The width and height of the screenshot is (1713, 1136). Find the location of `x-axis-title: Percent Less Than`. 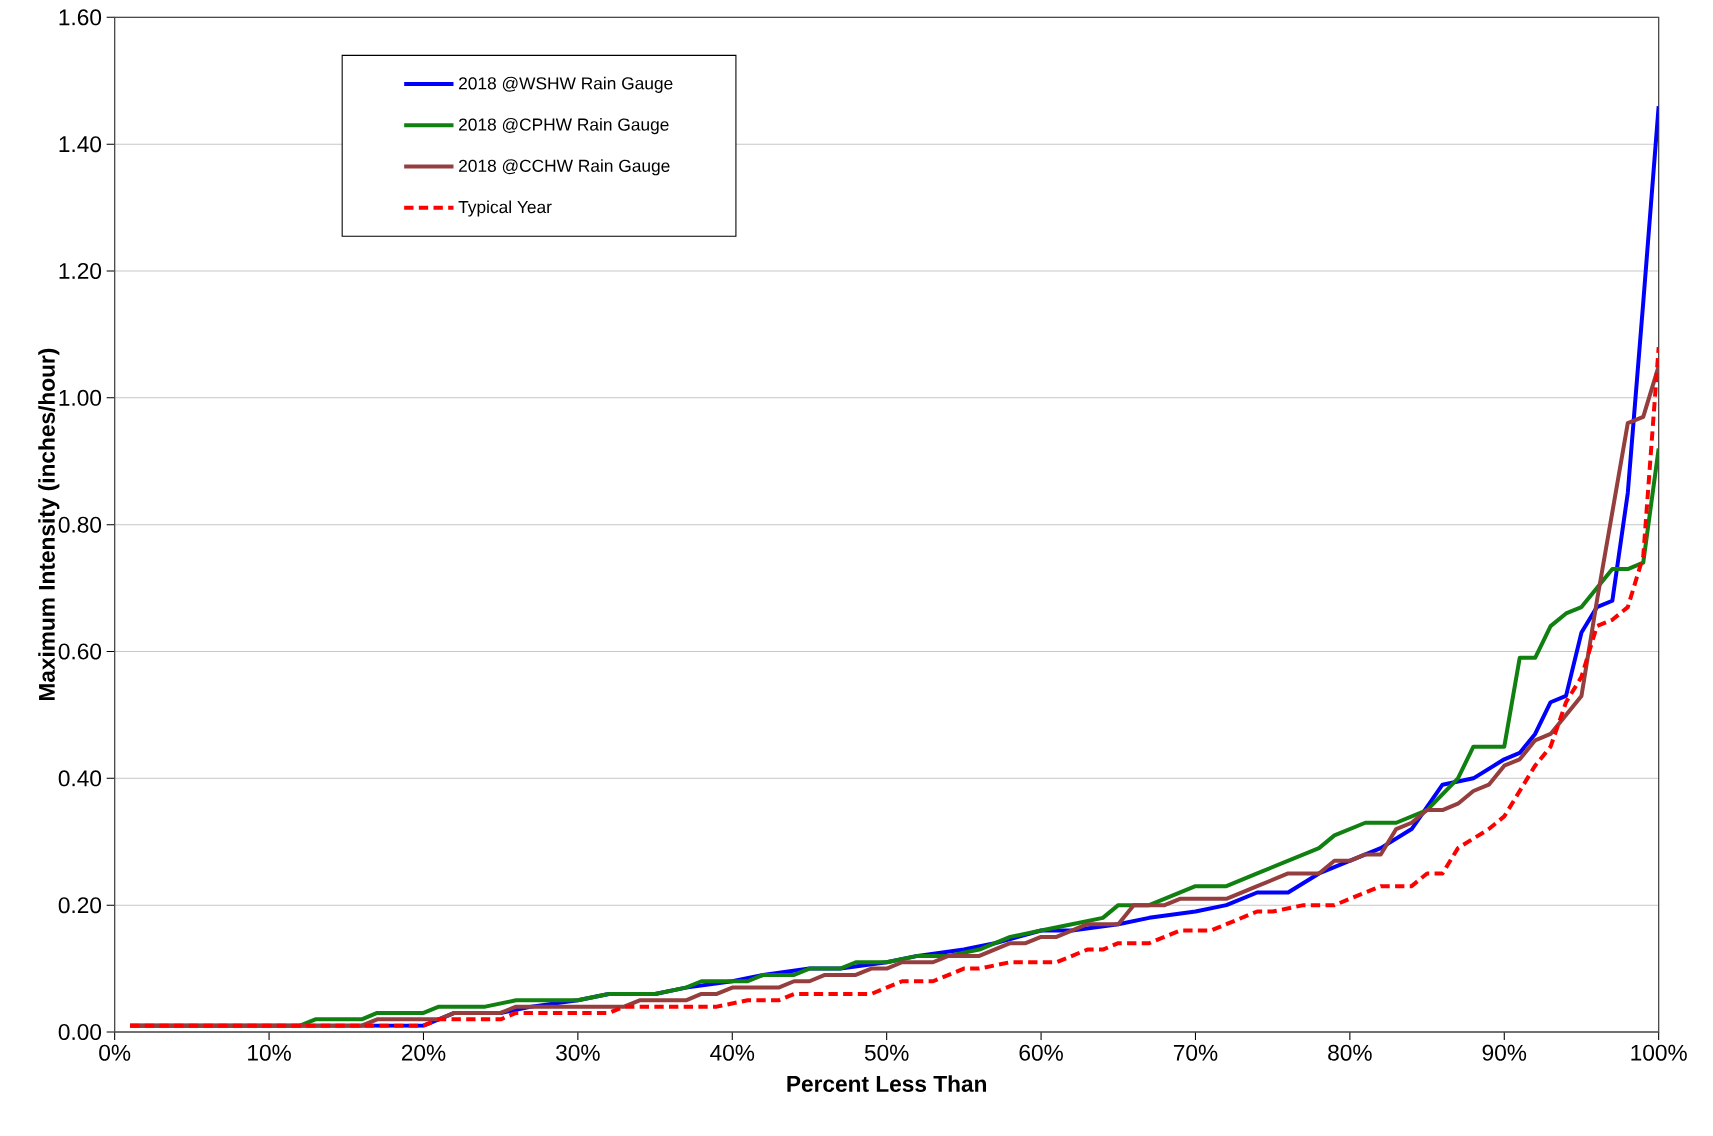

x-axis-title: Percent Less Than is located at coordinates (887, 1083).